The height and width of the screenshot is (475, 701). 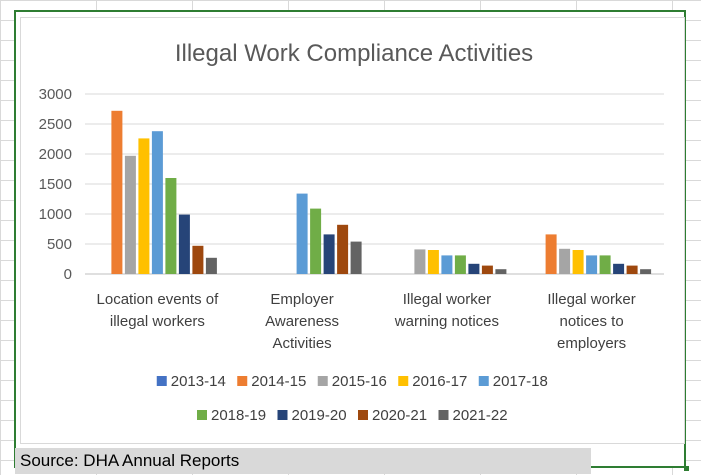 I want to click on y-tick-label: 3000, so click(x=55, y=94).